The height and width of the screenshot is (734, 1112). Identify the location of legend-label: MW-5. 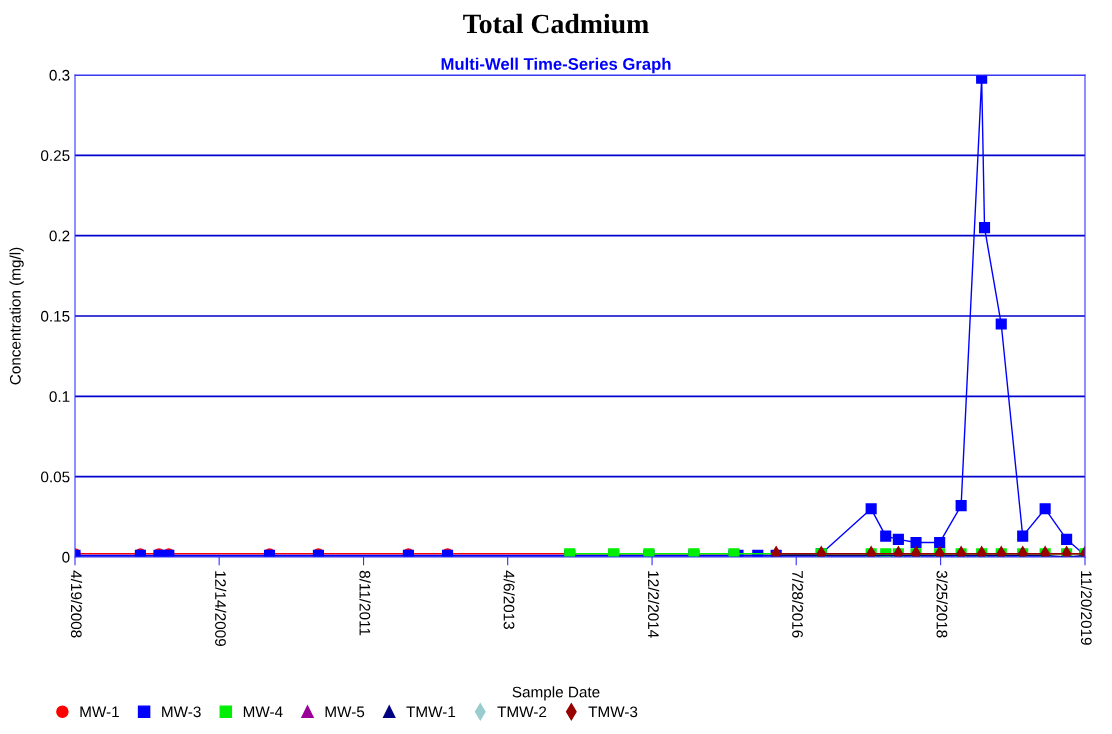
(345, 712).